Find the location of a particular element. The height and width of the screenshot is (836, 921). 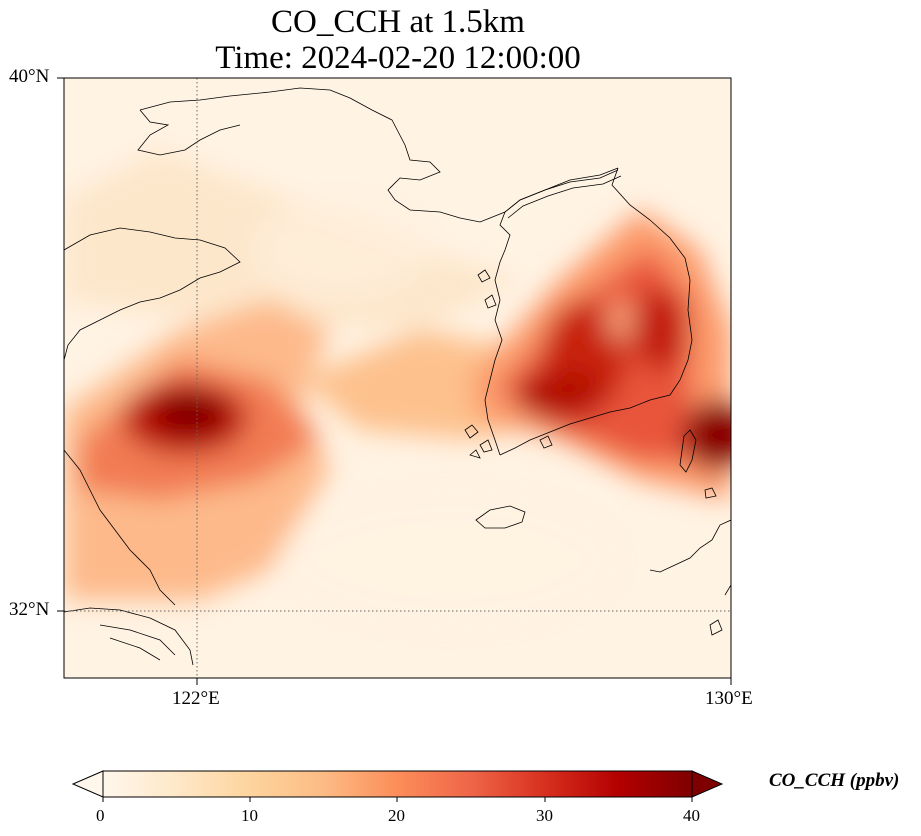

x-tick-label-130e: 130°E is located at coordinates (729, 698).